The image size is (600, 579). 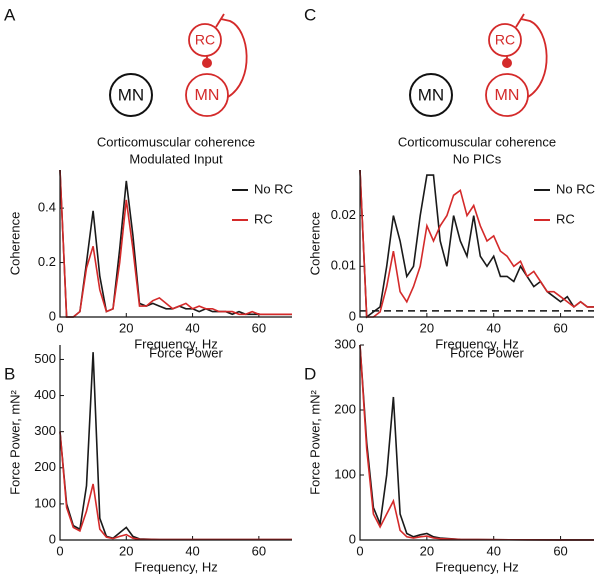 I want to click on panel-label: D, so click(x=310, y=373).